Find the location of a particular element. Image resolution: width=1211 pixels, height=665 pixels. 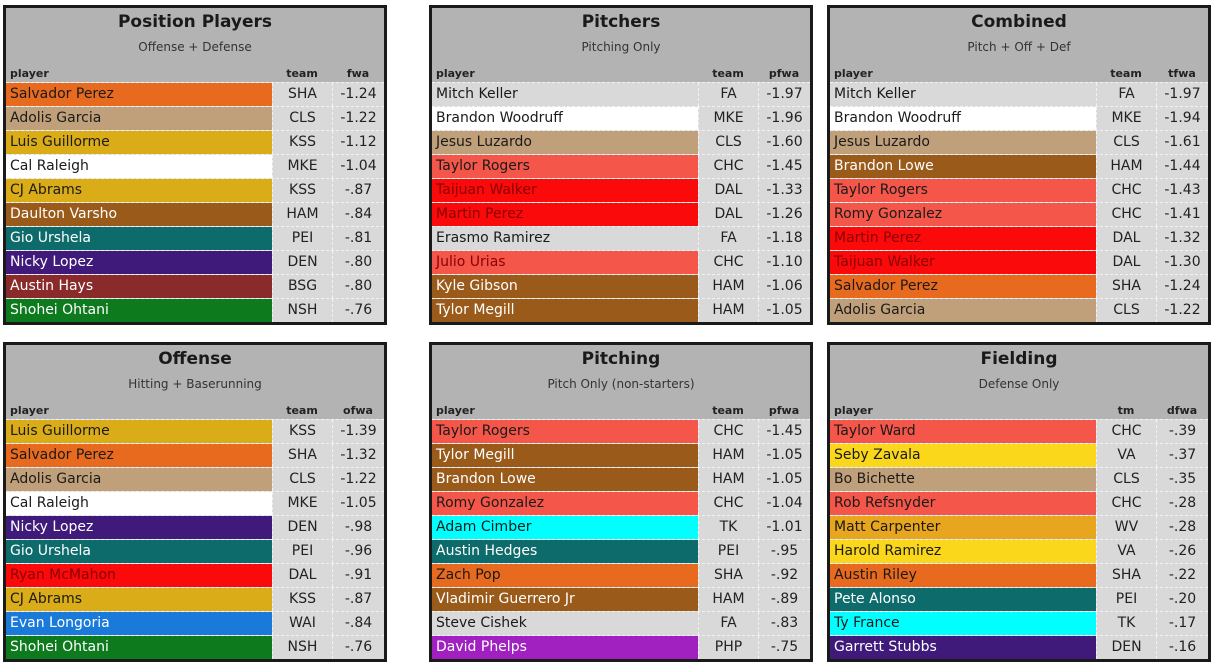

team-cell: VA is located at coordinates (1126, 551).